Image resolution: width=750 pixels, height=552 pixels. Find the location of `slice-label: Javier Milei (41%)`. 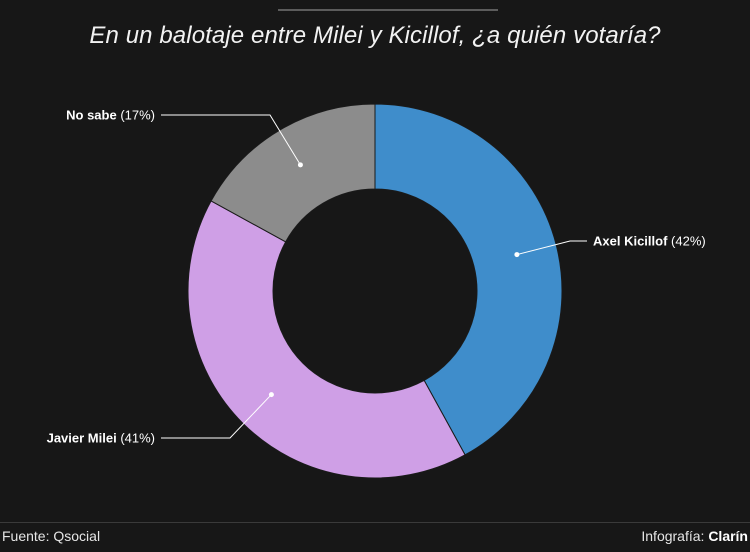

slice-label: Javier Milei (41%) is located at coordinates (101, 438).